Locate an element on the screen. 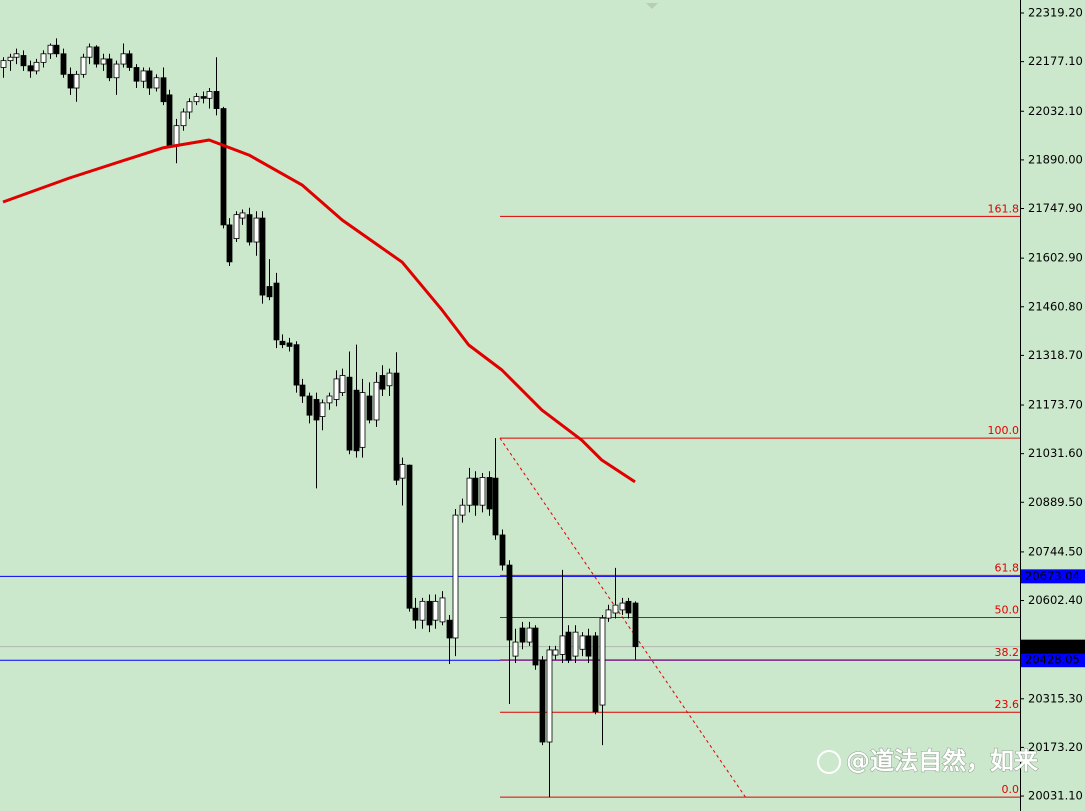 This screenshot has width=1085, height=811. y-tick-label: 22177.10 is located at coordinates (1055, 61).